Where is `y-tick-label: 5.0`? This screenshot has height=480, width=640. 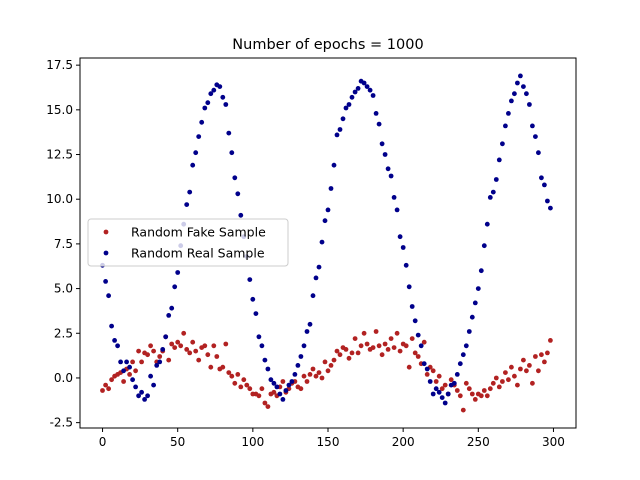 y-tick-label: 5.0 is located at coordinates (63, 289).